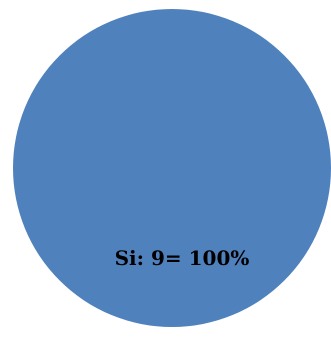 The width and height of the screenshot is (331, 338). Describe the element at coordinates (182, 258) in the screenshot. I see `slice-label-si: Si: 9= 100%` at that location.